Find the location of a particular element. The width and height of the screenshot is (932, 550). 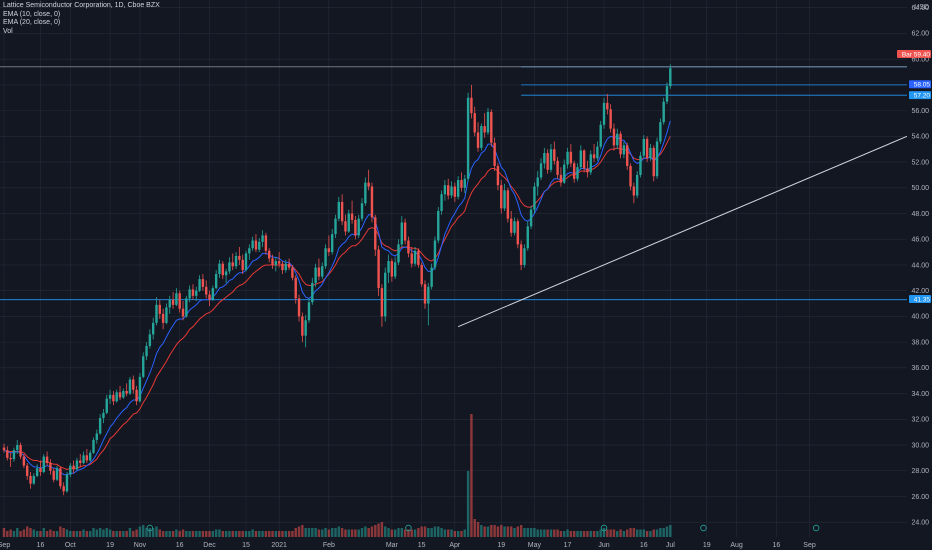

time-tick-label: Mar is located at coordinates (392, 545).